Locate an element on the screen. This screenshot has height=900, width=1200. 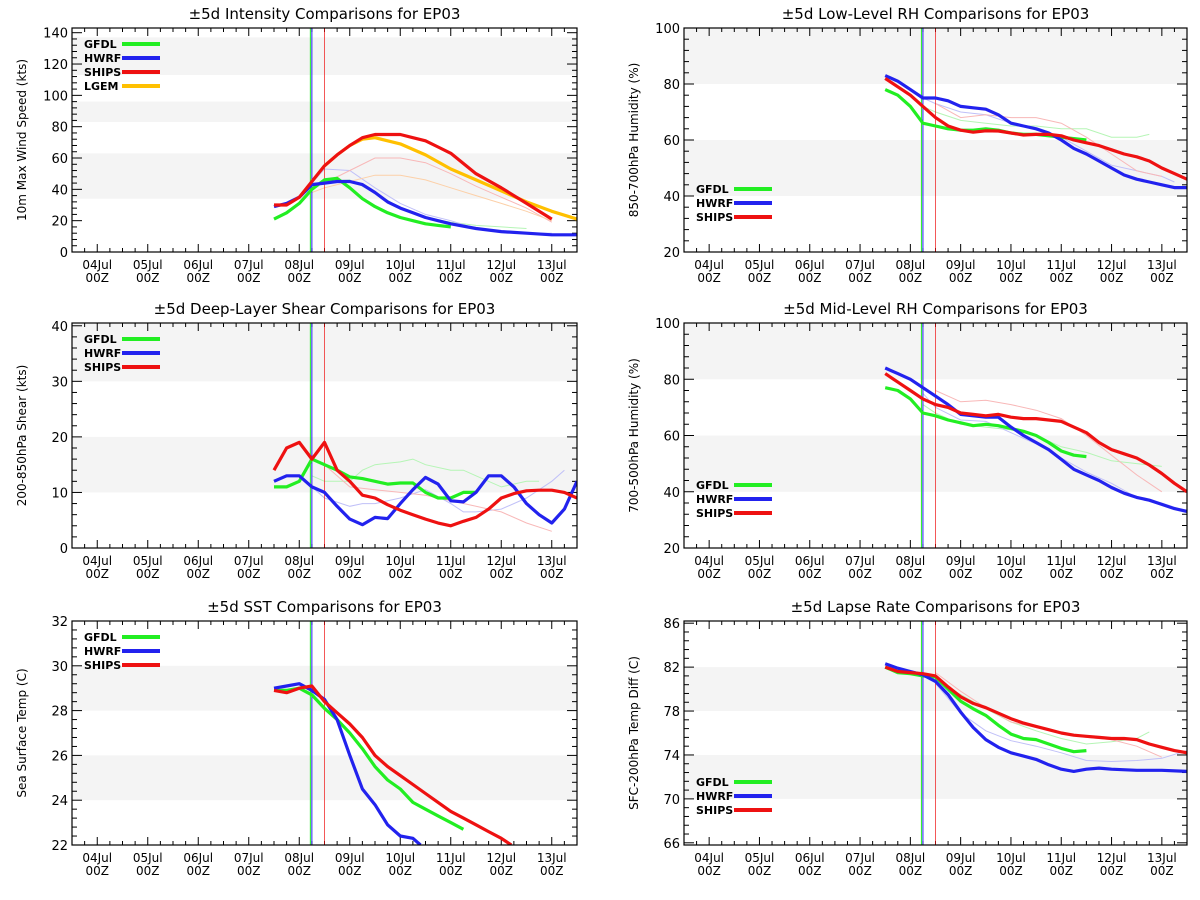
y-tick-label: 32 is located at coordinates (59, 622).